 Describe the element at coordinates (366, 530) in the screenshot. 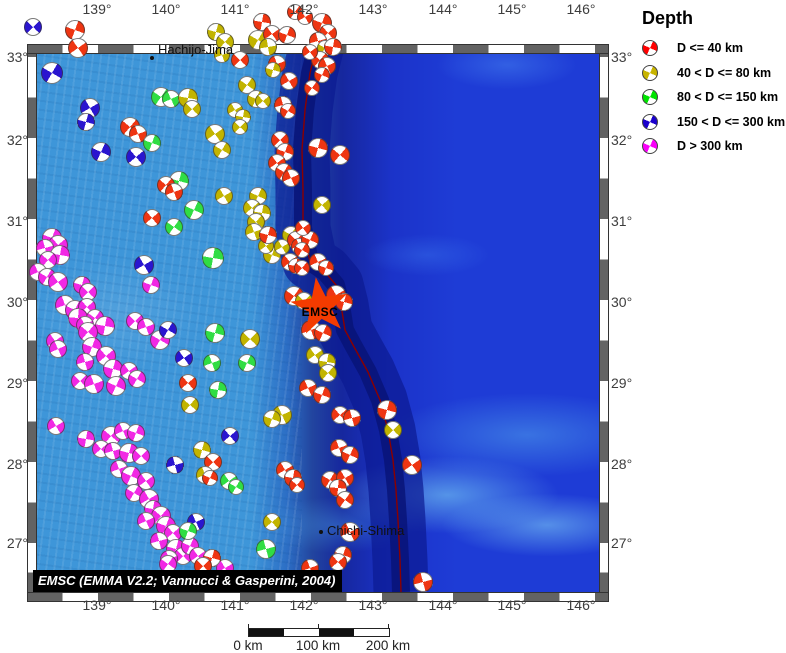

I see `place-label: Chichi-Shima` at that location.